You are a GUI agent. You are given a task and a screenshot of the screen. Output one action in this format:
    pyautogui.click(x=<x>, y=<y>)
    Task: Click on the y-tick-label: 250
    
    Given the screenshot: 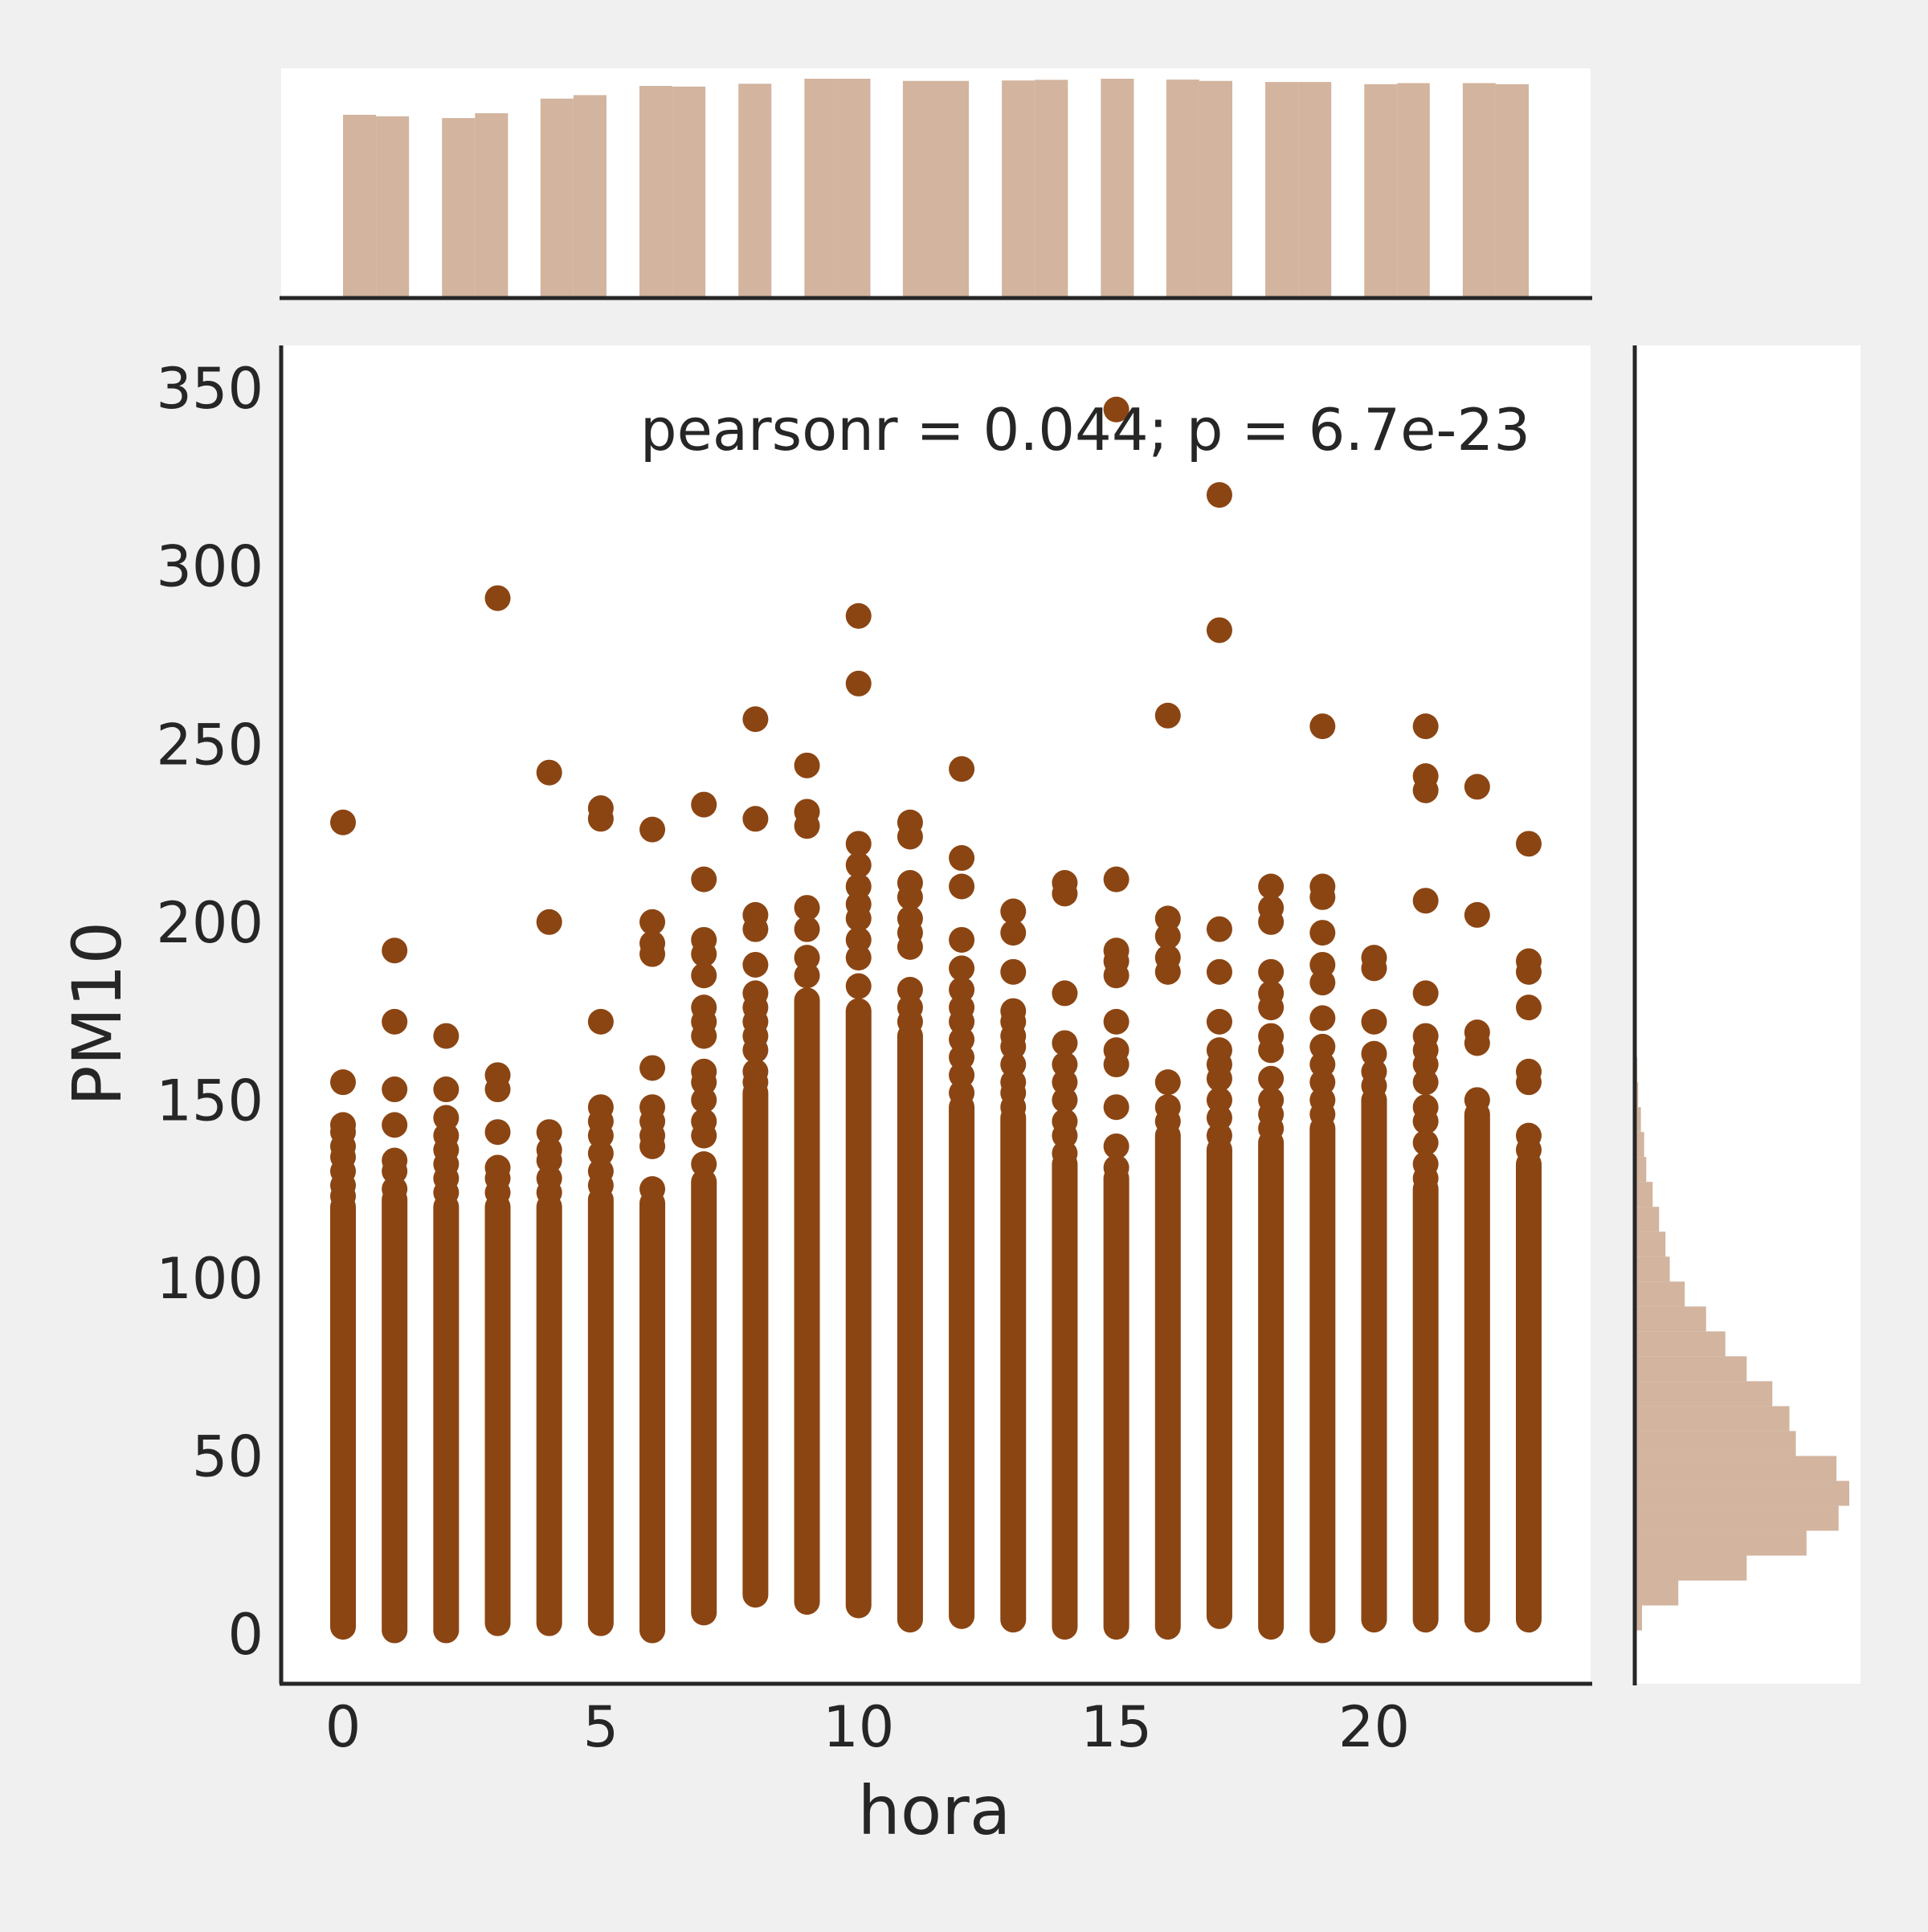 What is the action you would take?
    pyautogui.click(x=209, y=745)
    